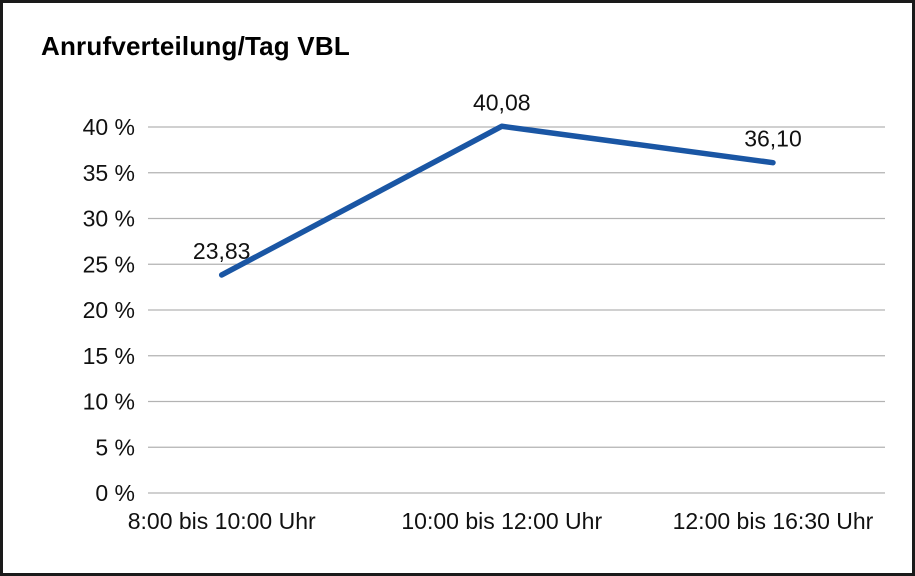 This screenshot has width=915, height=576. I want to click on chart-title: Anrufverteilung/Tag VBL, so click(195, 46).